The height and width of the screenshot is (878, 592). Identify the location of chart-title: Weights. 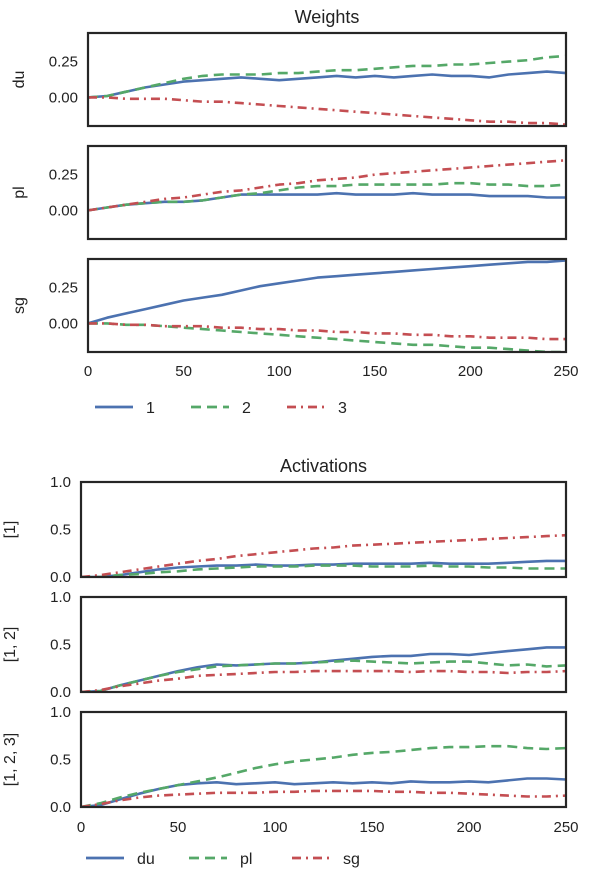
(327, 17).